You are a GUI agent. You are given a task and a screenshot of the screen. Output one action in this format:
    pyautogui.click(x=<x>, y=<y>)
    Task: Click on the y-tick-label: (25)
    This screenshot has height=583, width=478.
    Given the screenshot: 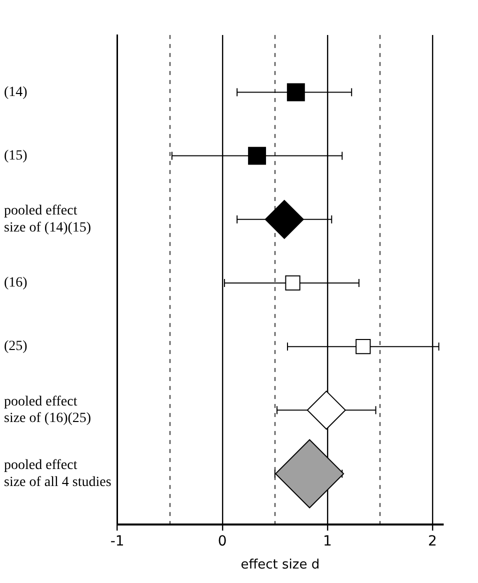 What is the action you would take?
    pyautogui.click(x=16, y=346)
    